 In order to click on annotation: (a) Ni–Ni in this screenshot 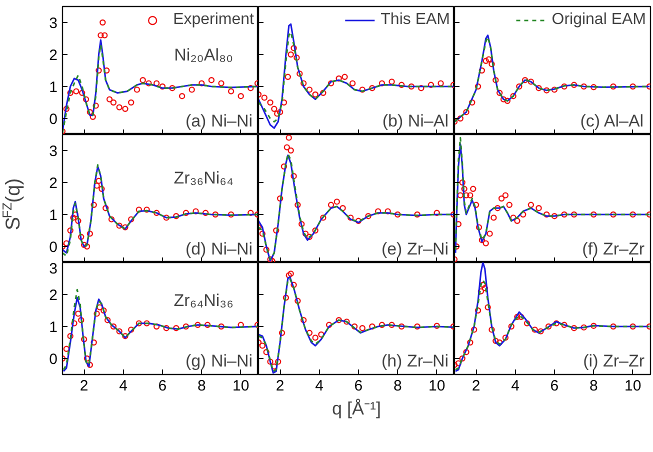, I will do `click(218, 121)`.